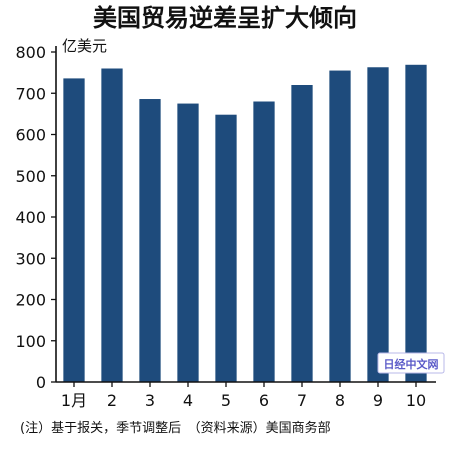 The width and height of the screenshot is (450, 450). I want to click on y-tick-label: 700, so click(30, 93).